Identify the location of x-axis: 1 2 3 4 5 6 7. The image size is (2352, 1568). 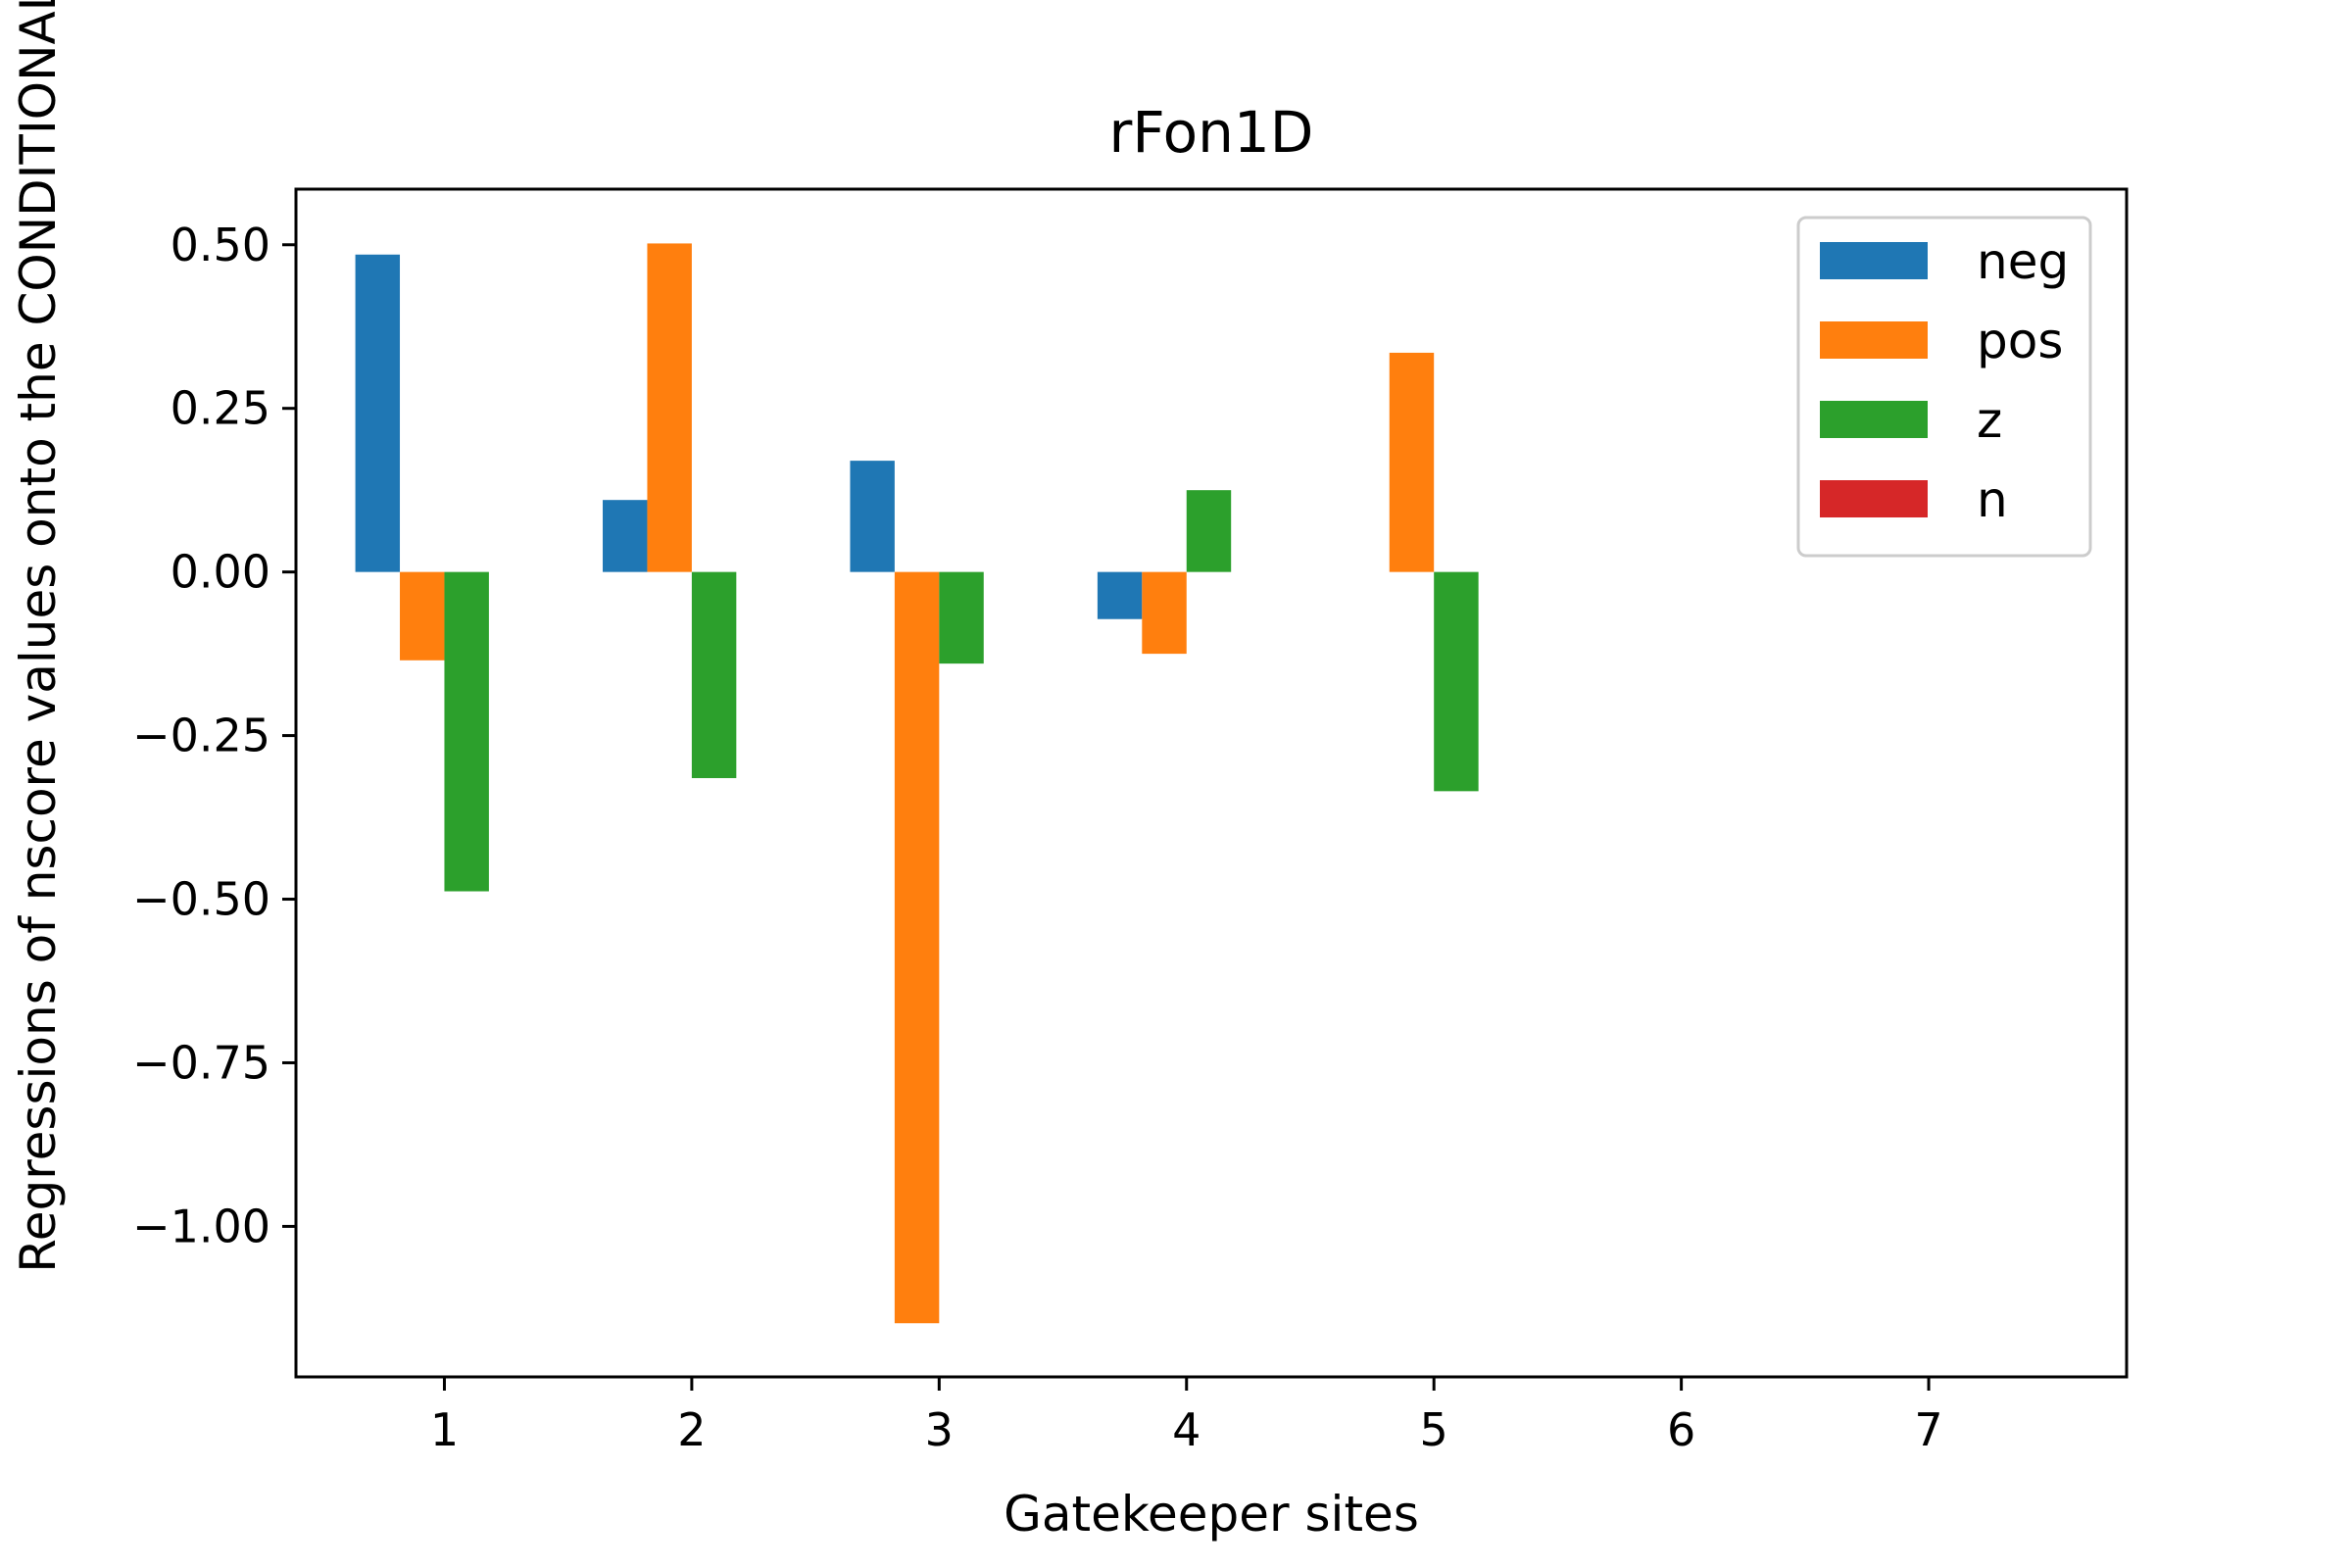
(1186, 1416).